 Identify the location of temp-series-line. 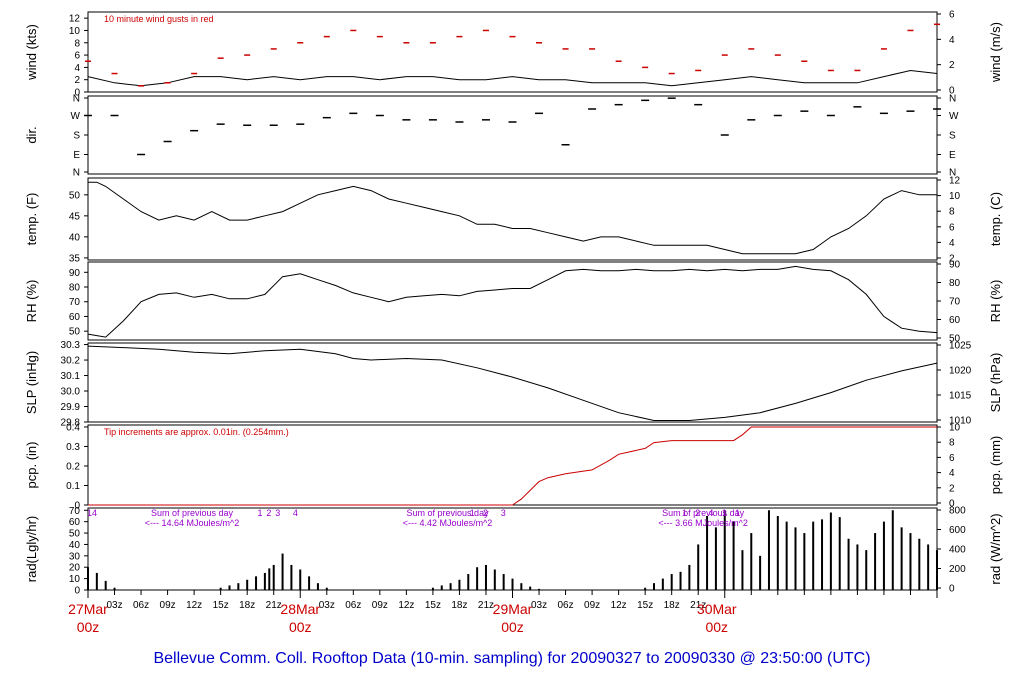
(512, 218).